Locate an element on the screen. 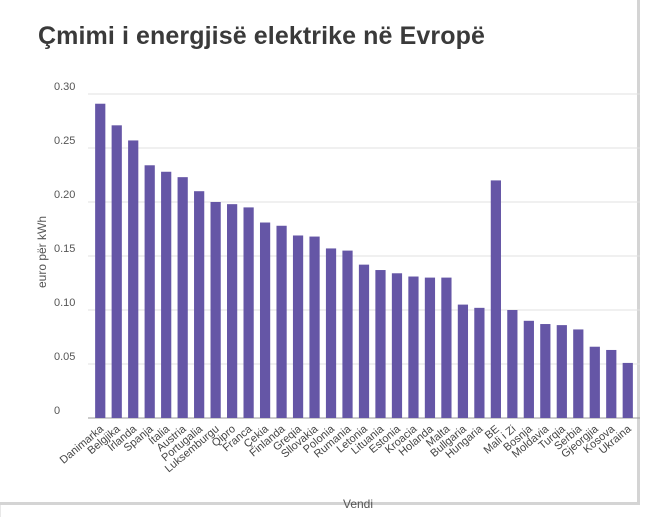  y-tick-label: 0 is located at coordinates (57, 411).